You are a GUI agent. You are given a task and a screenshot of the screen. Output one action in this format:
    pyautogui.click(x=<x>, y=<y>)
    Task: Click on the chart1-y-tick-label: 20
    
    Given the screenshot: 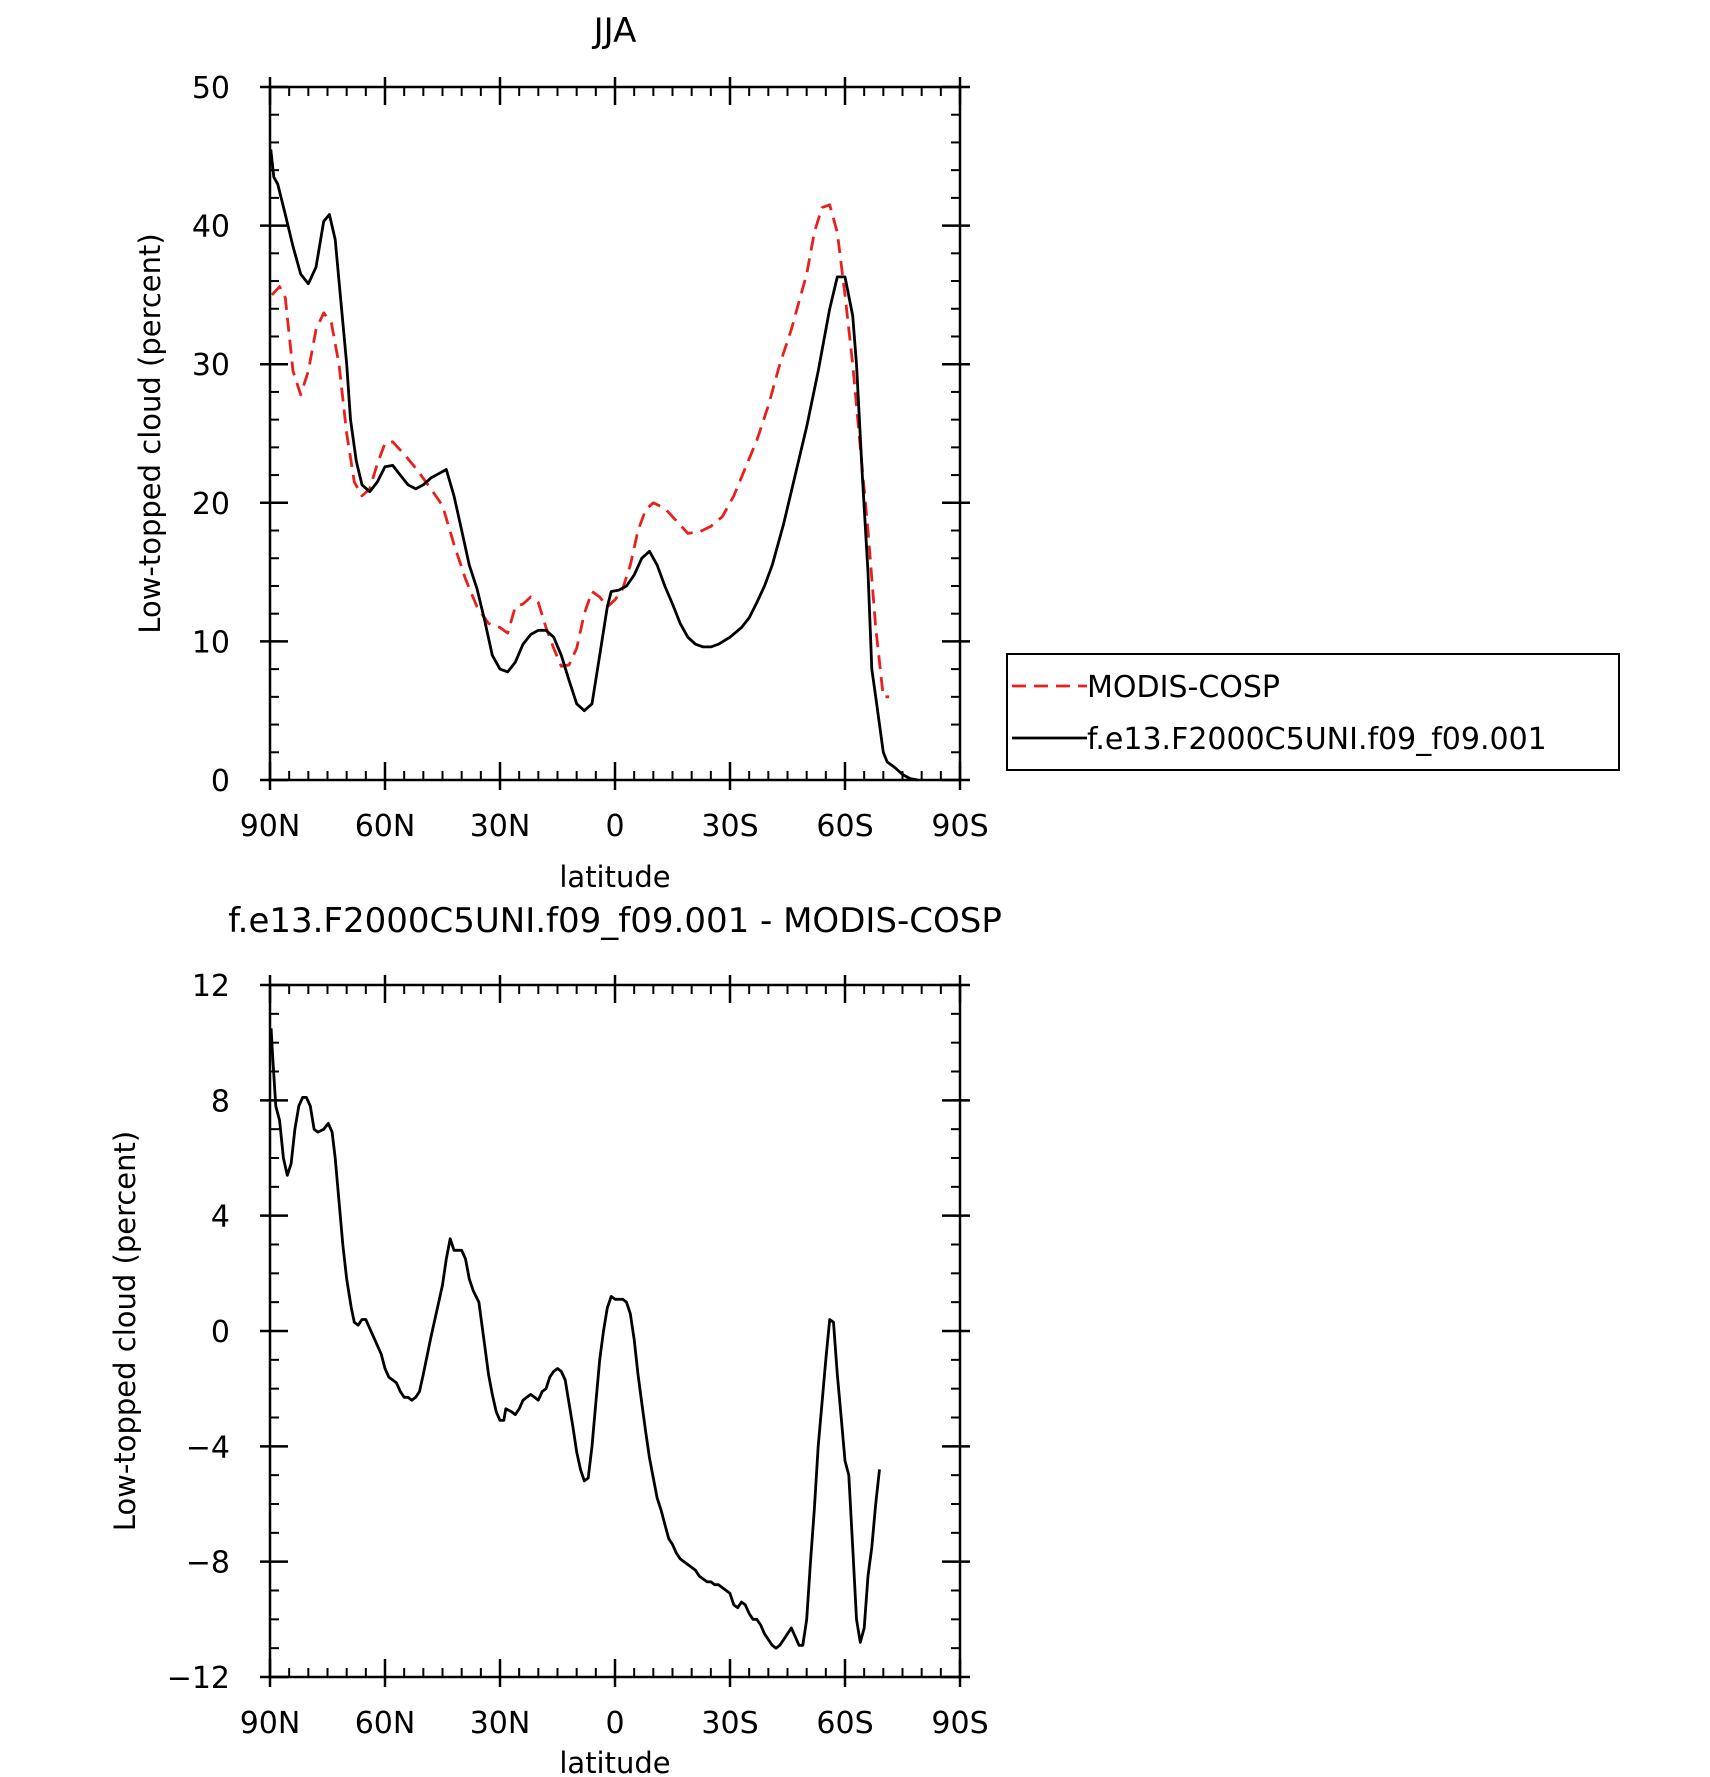 What is the action you would take?
    pyautogui.click(x=211, y=504)
    